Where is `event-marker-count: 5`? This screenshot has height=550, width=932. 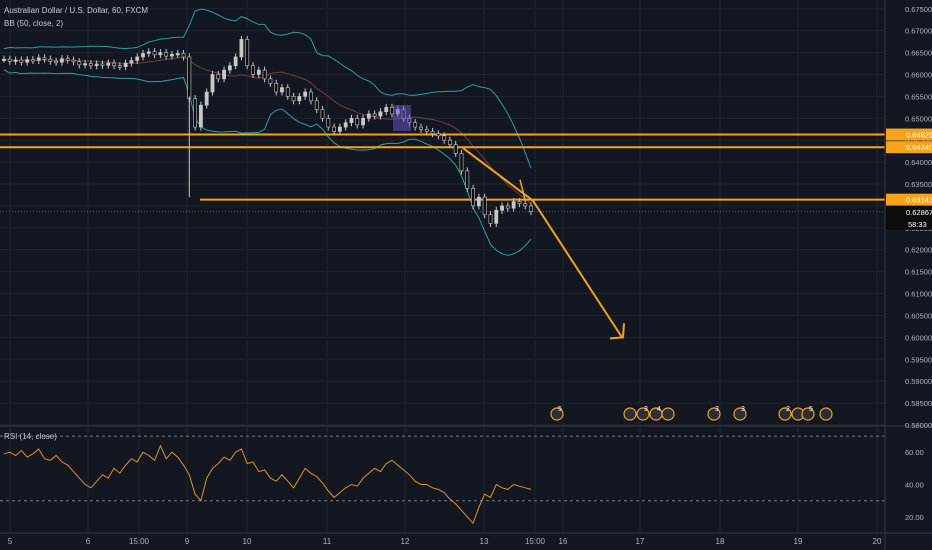
event-marker-count: 5 is located at coordinates (811, 409).